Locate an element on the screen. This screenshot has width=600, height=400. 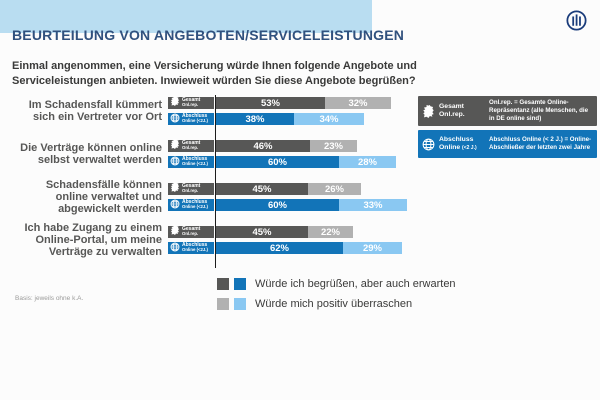
bar-row-abschluss: Abschluss Online (<2J.) 38% 34% is located at coordinates (279, 119).